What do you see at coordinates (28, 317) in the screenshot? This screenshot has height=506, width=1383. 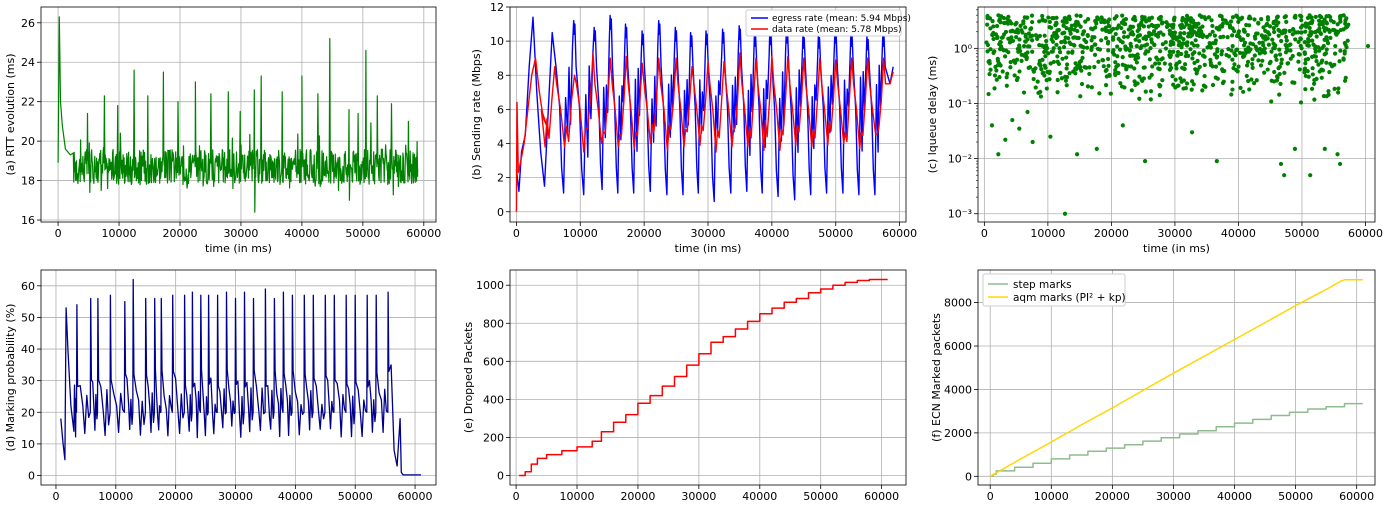 I see `y-tick-label: 50` at bounding box center [28, 317].